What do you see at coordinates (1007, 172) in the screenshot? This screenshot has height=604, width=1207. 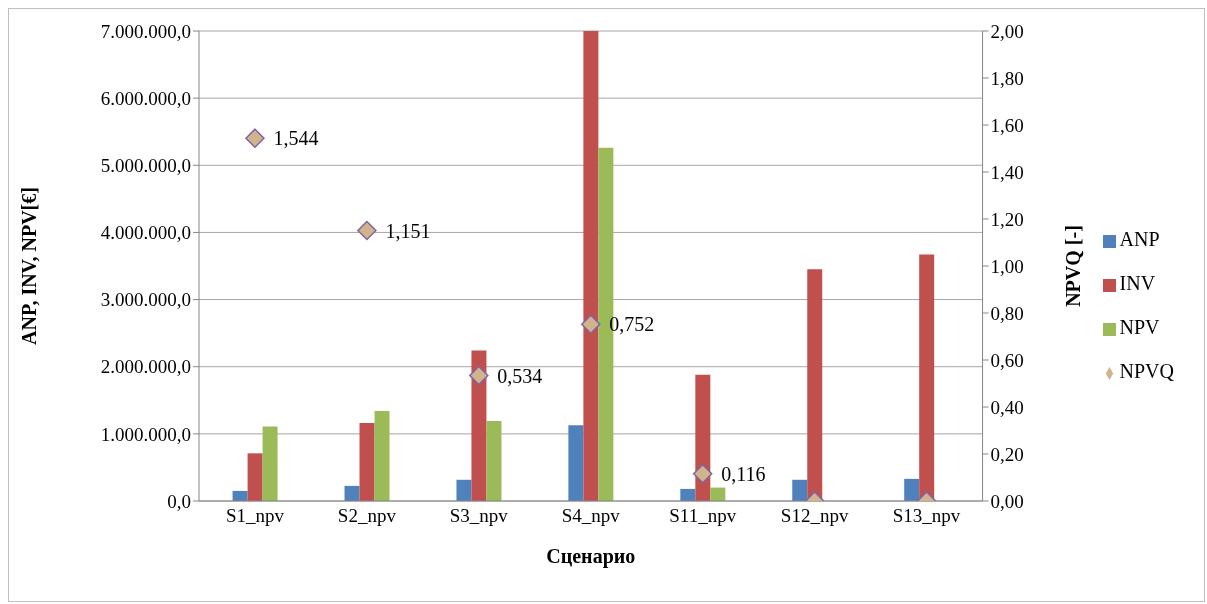 I see `y2-tick-label: 1,40` at bounding box center [1007, 172].